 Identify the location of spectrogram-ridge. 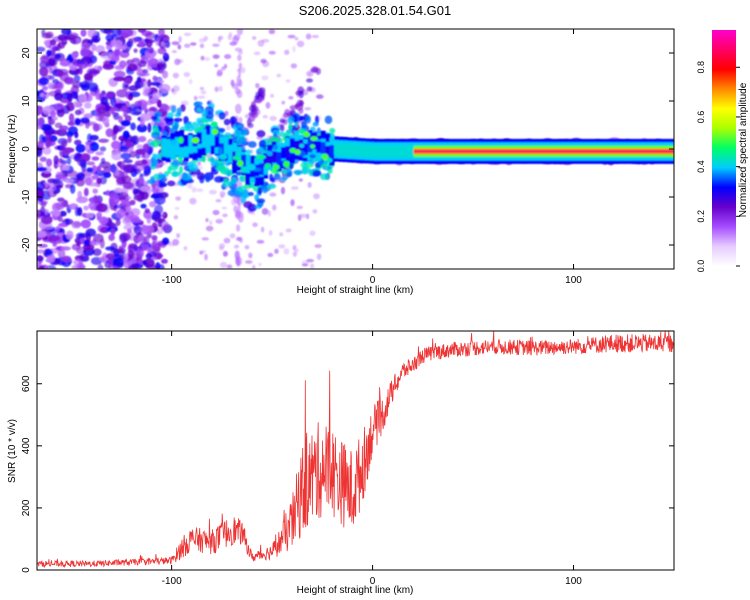
(417, 153).